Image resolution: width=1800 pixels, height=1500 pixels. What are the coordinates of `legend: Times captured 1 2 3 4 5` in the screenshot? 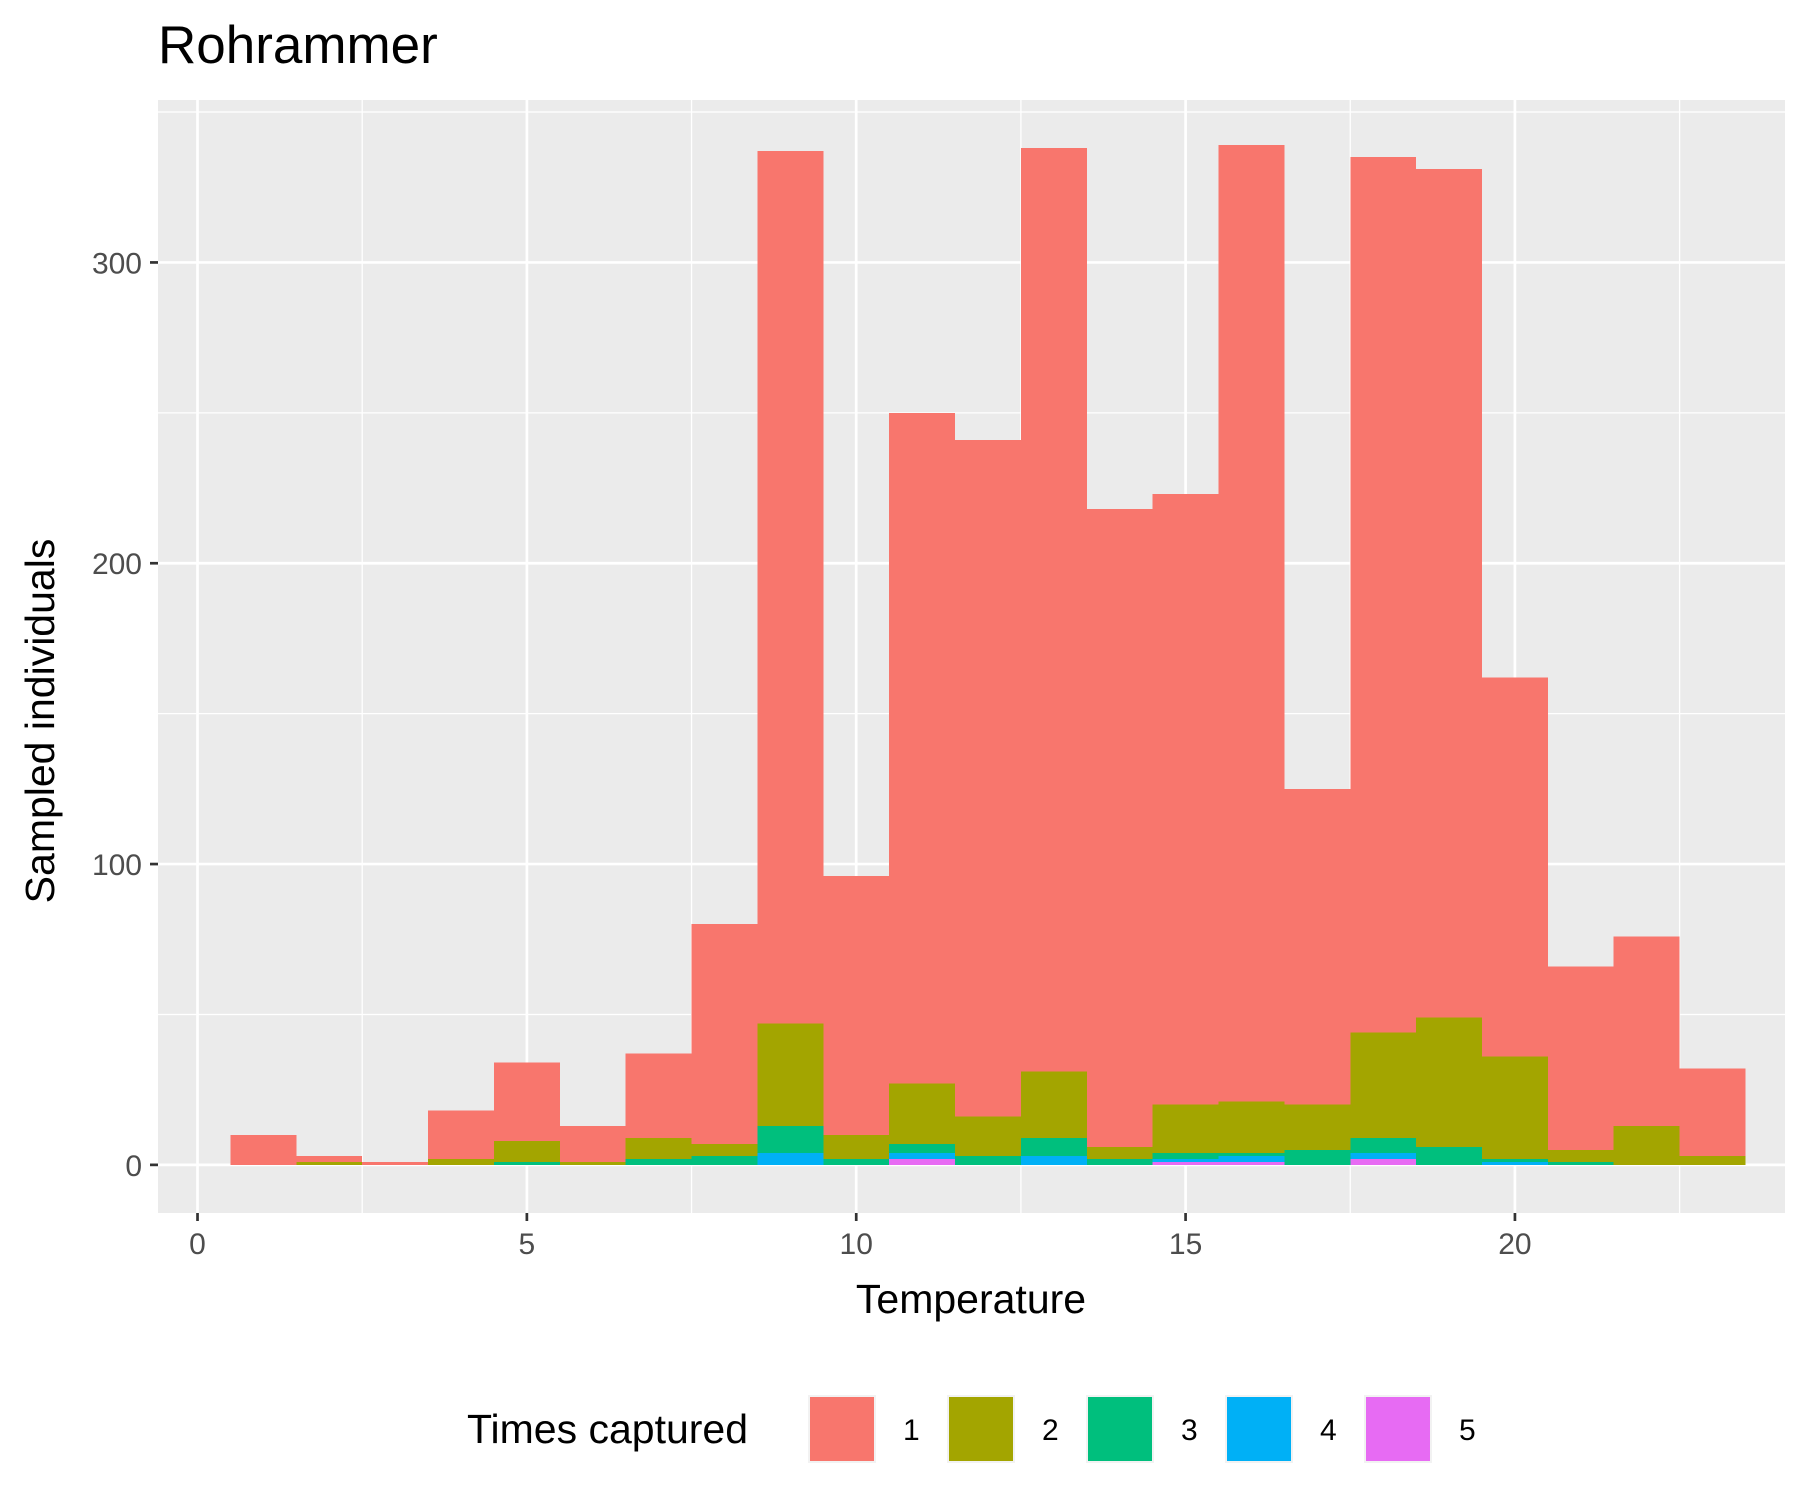 It's located at (971, 1429).